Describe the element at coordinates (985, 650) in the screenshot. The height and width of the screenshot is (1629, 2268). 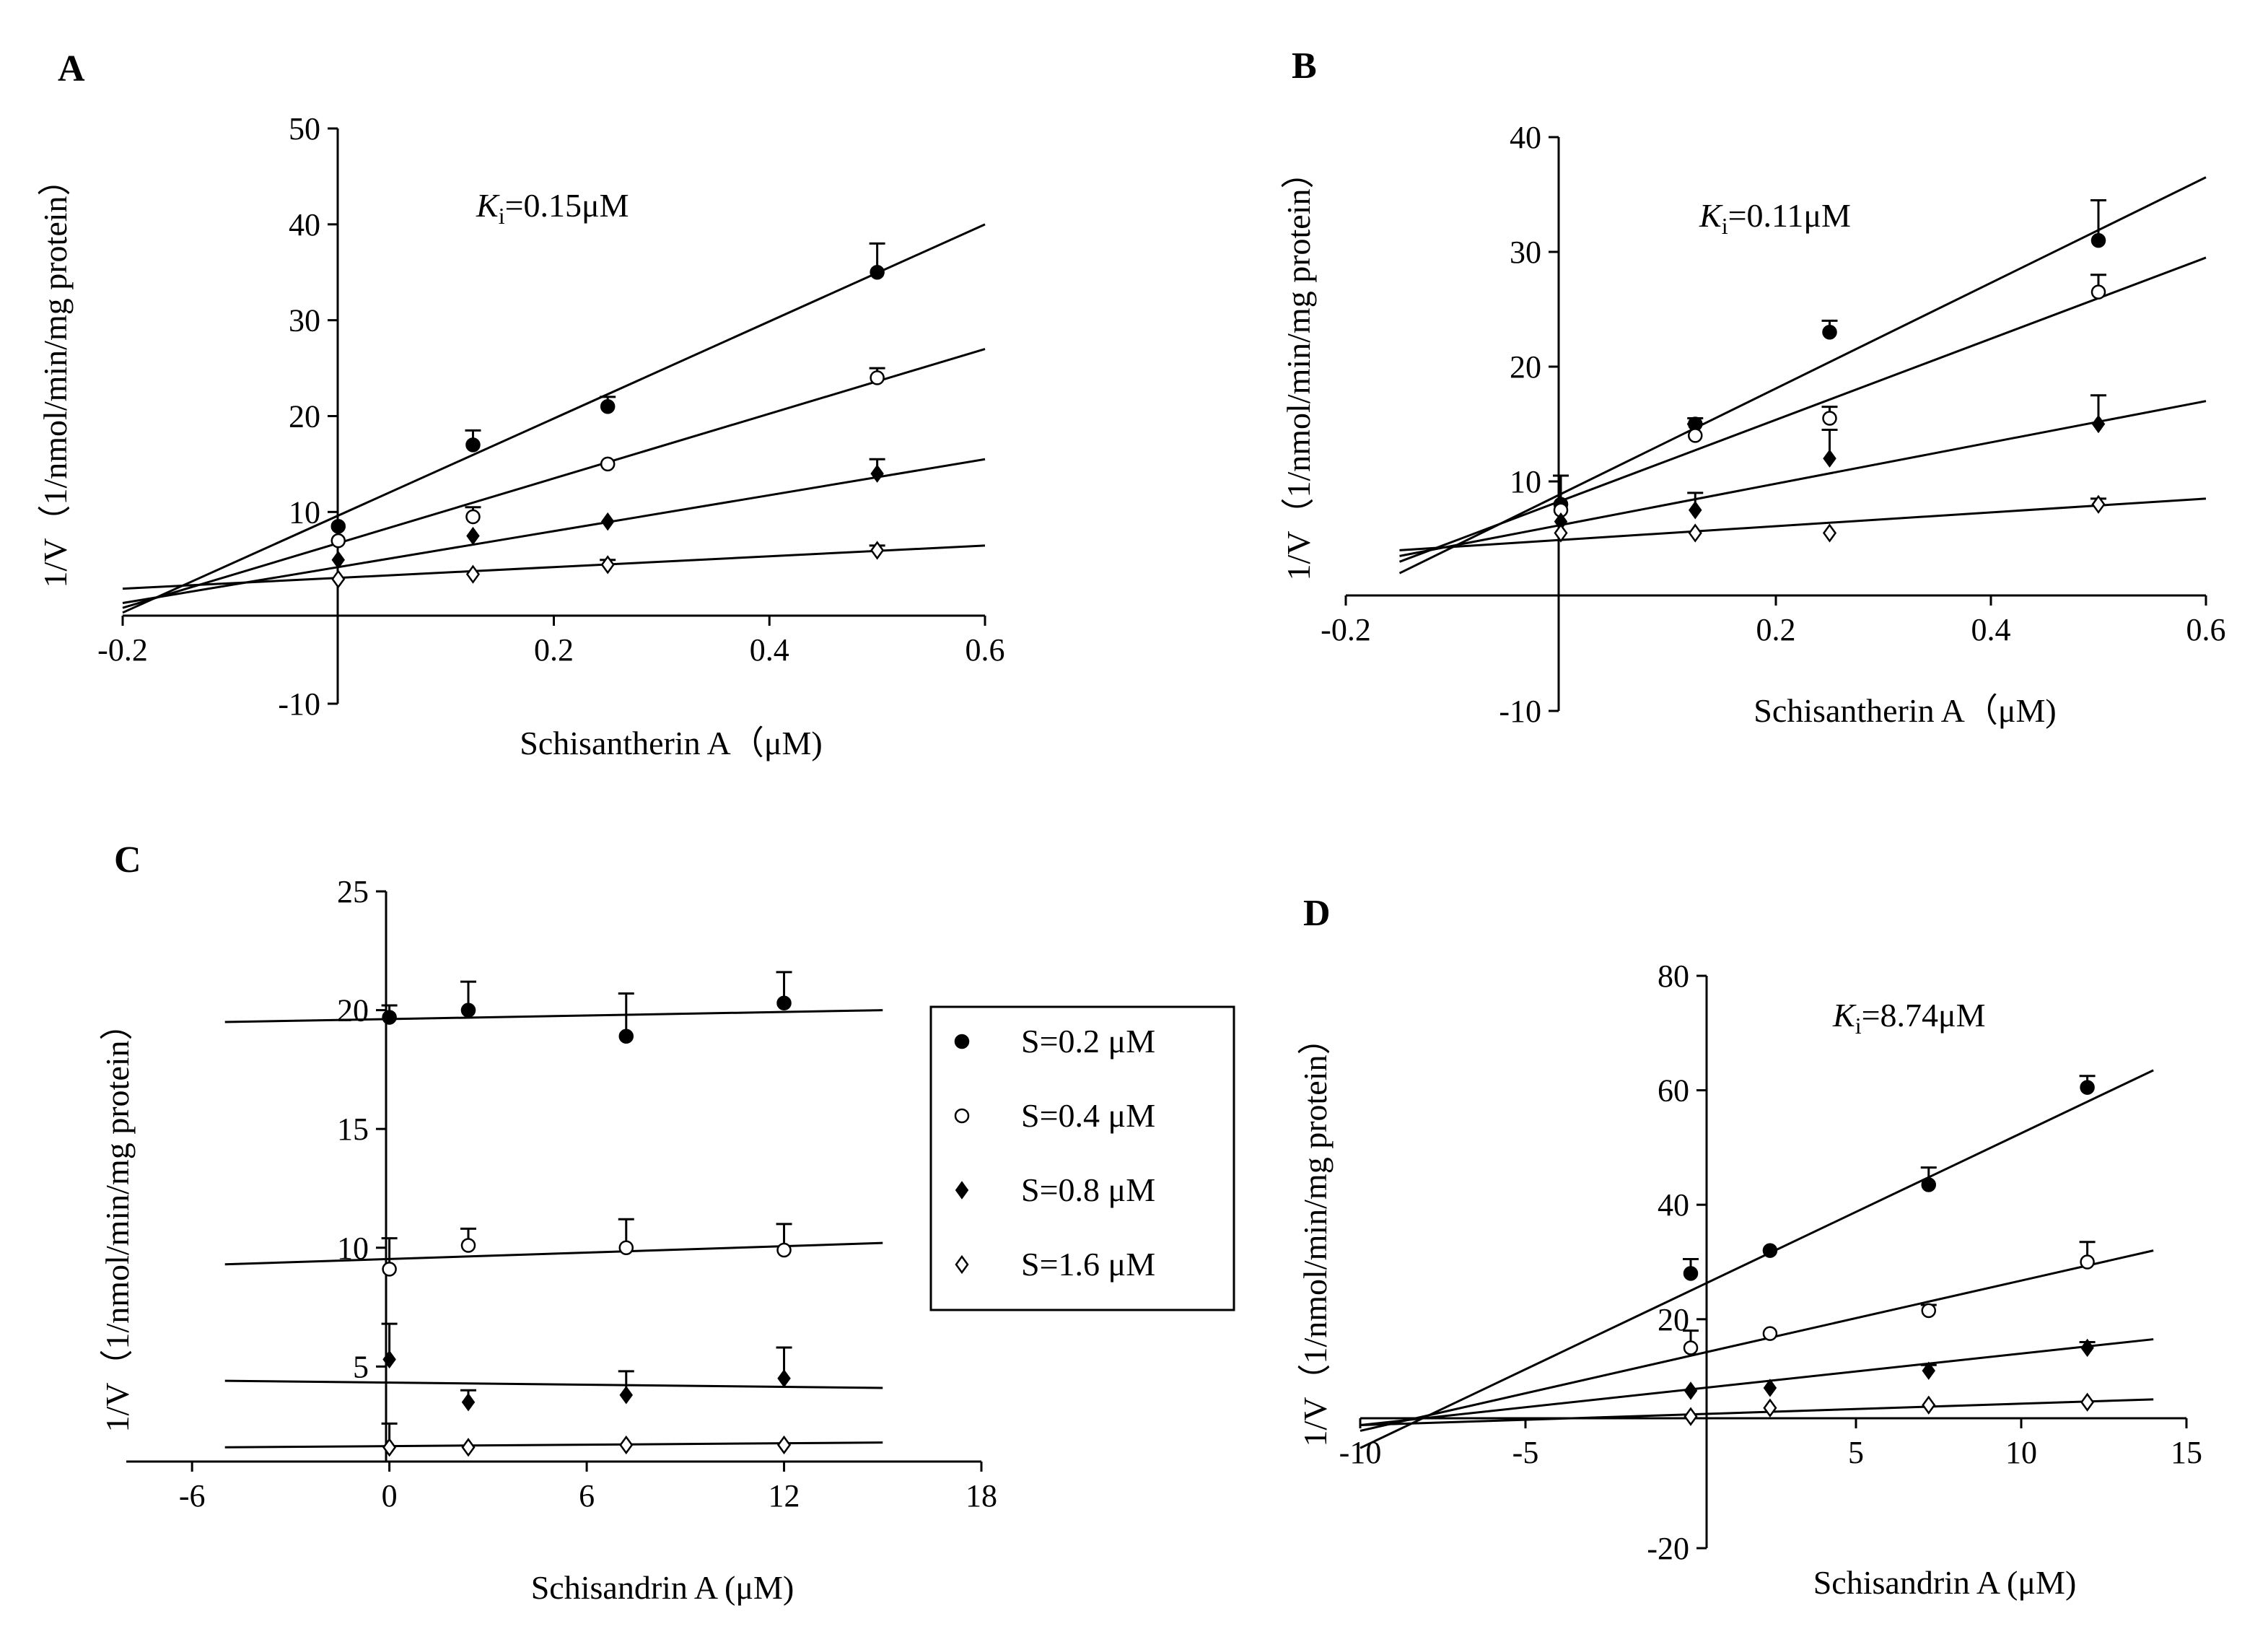
I see `x-tick-label: 0.6` at that location.